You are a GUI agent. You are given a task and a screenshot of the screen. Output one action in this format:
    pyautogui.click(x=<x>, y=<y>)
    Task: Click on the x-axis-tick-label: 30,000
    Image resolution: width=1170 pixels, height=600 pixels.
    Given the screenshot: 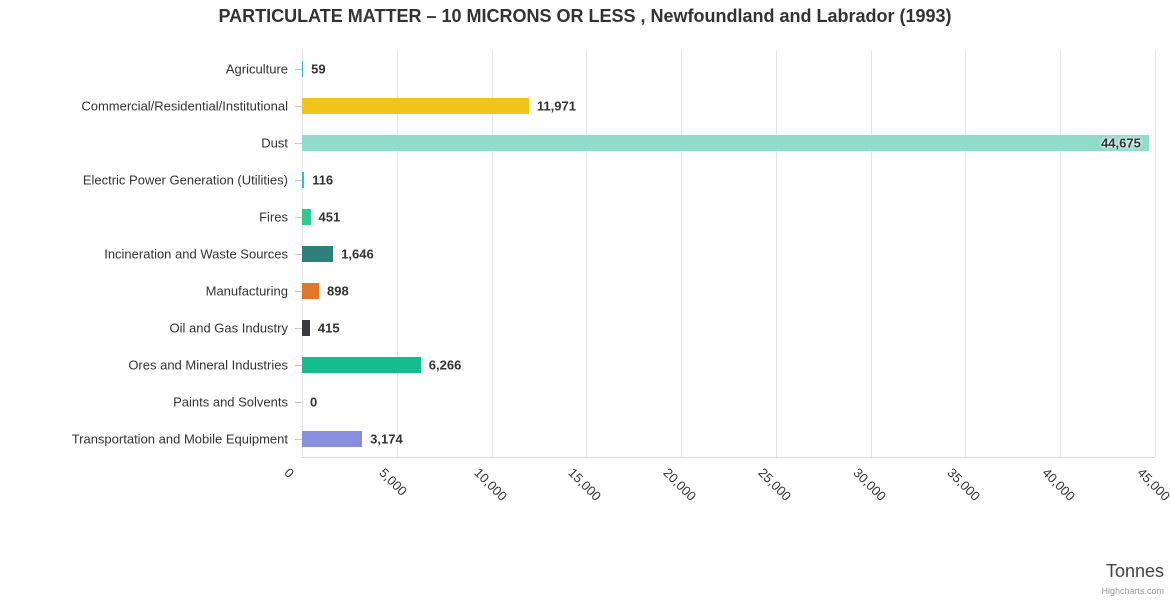 What is the action you would take?
    pyautogui.click(x=869, y=484)
    